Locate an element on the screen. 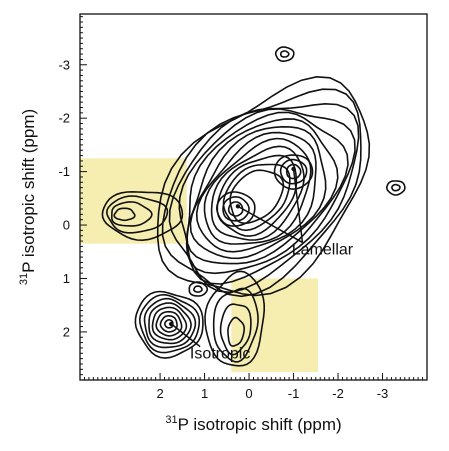 The height and width of the screenshot is (451, 449). y-tick-label: 2 is located at coordinates (66, 331).